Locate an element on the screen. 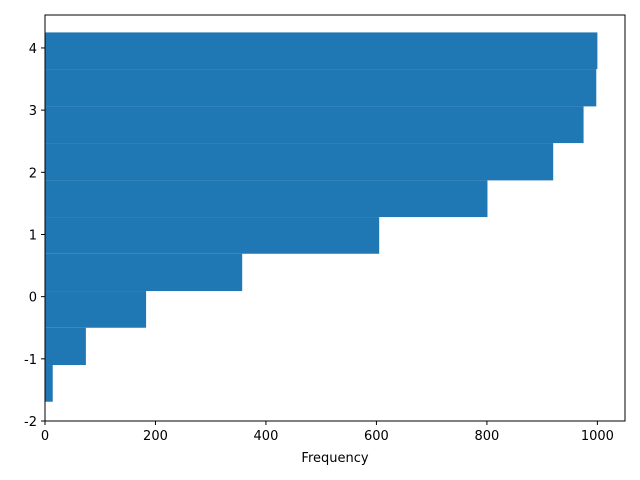  x-tick-label: 400 is located at coordinates (266, 436).